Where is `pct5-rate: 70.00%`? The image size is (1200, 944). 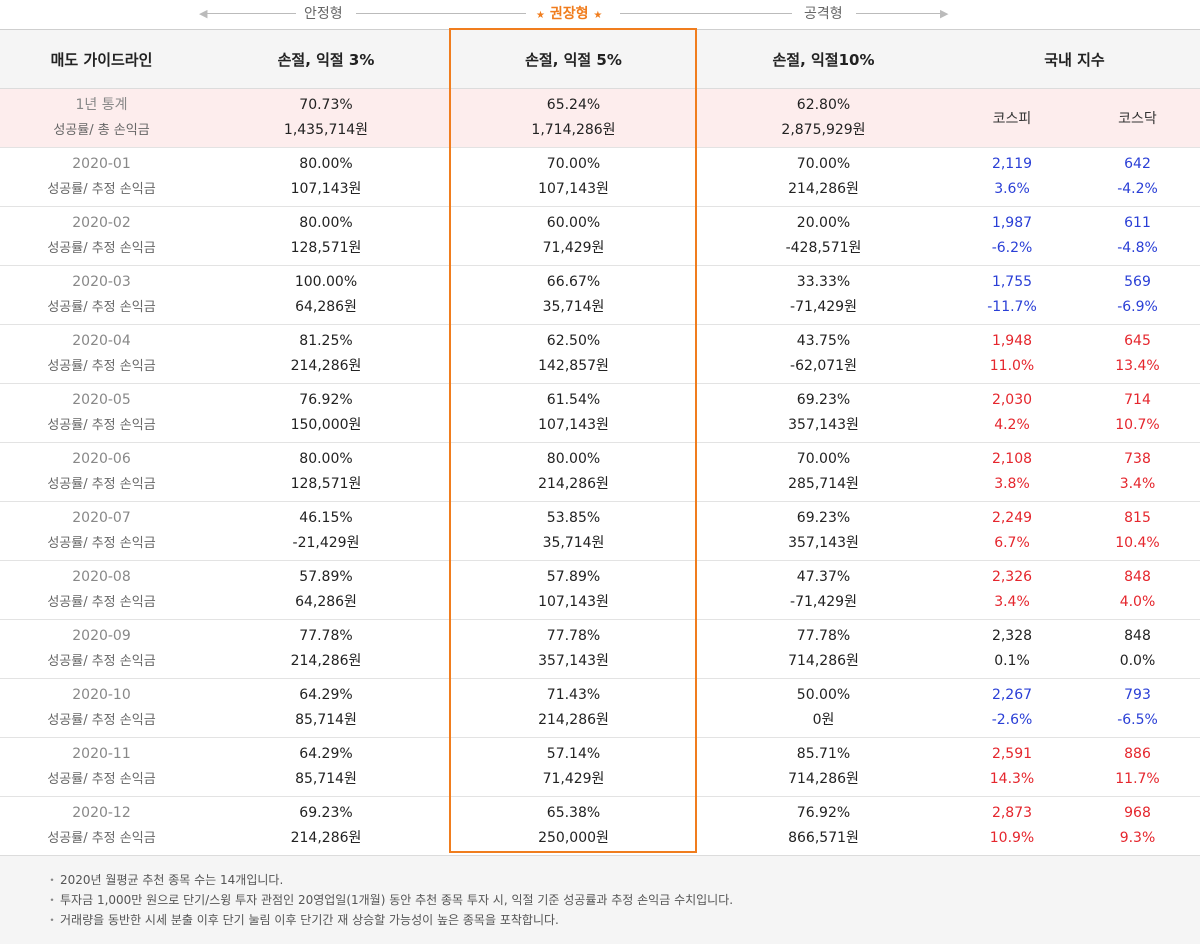 pct5-rate: 70.00% is located at coordinates (573, 164).